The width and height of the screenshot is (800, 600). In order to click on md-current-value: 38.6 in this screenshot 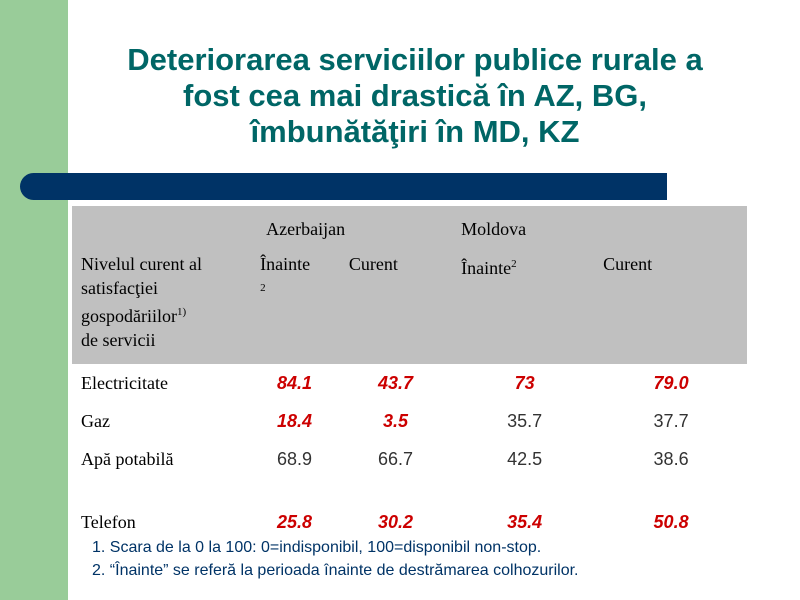, I will do `click(671, 458)`.